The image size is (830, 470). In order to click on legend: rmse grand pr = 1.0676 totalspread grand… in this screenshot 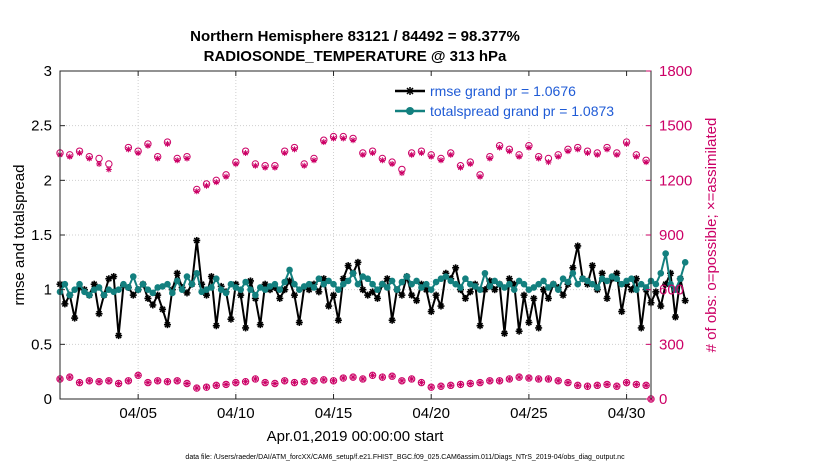, I will do `click(520, 100)`.